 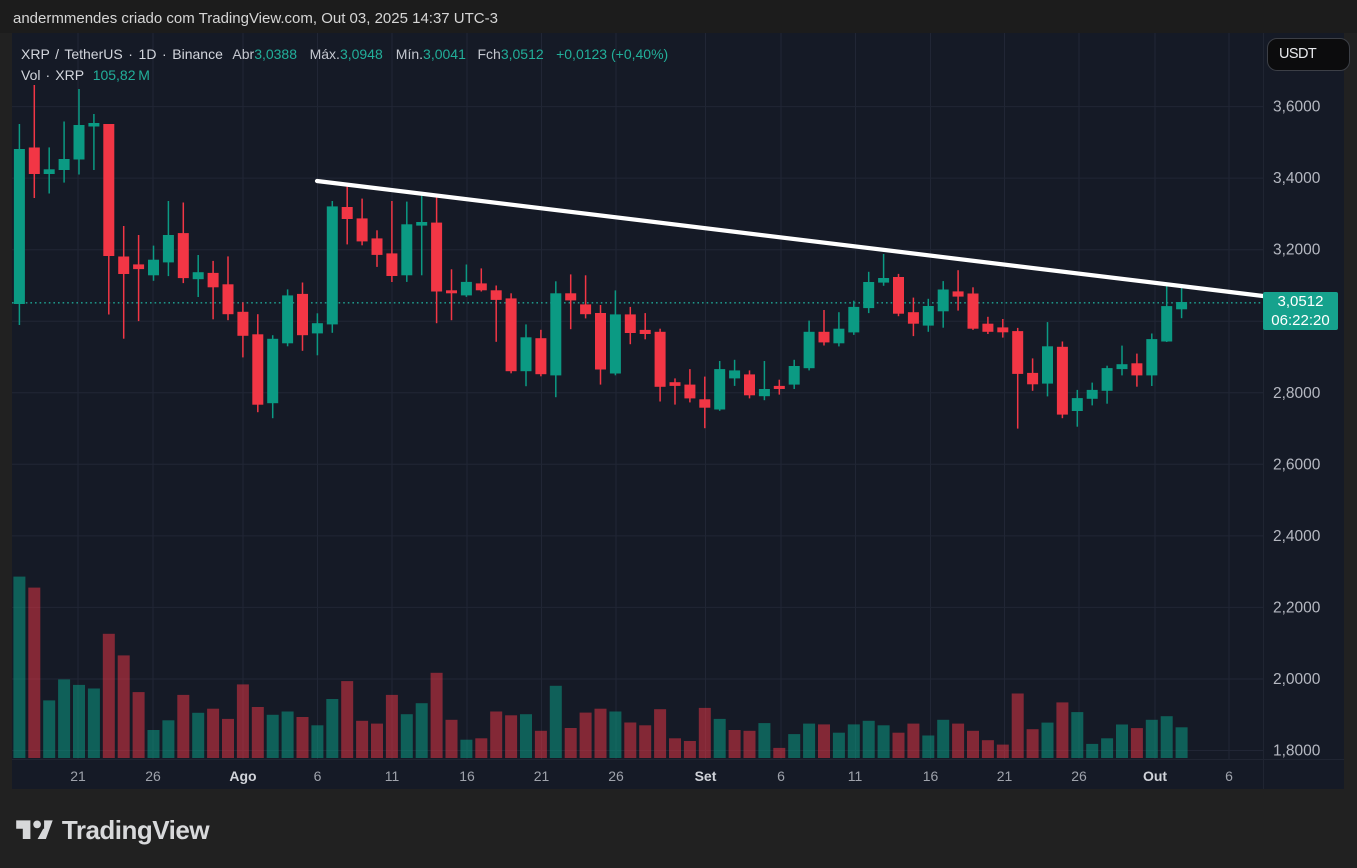 I want to click on svg-text: 1,8000, so click(x=1297, y=751).